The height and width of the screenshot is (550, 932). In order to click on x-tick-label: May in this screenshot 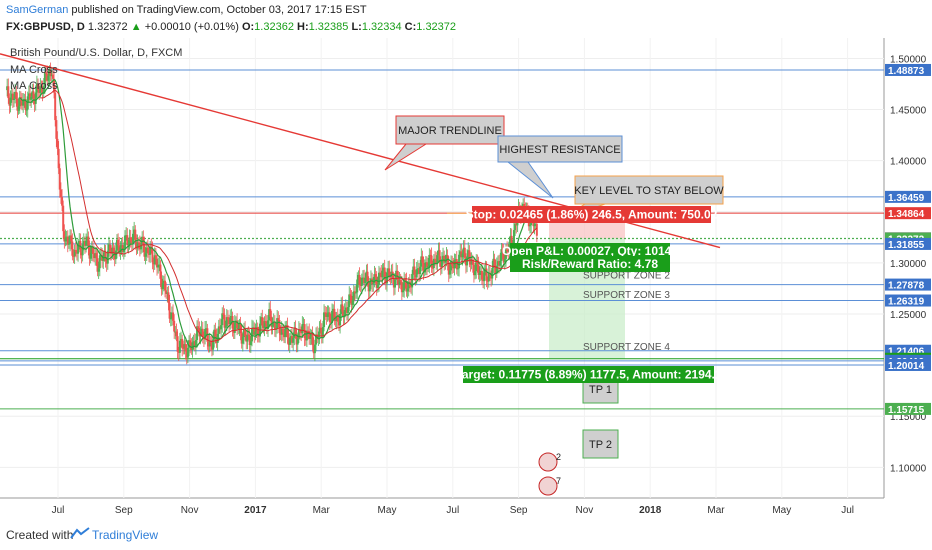, I will do `click(781, 510)`.